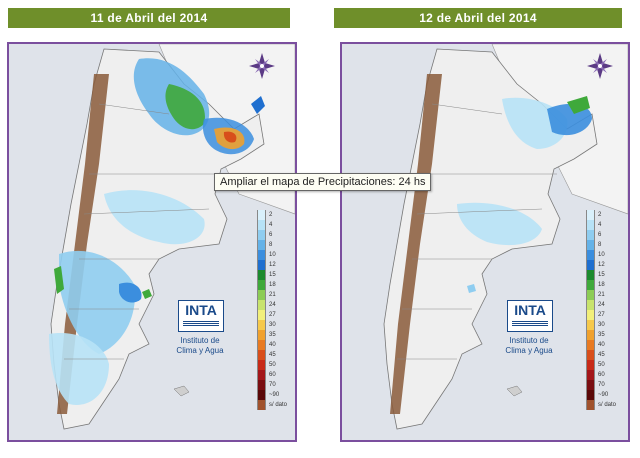  I want to click on legend-row: 4, so click(276, 225).